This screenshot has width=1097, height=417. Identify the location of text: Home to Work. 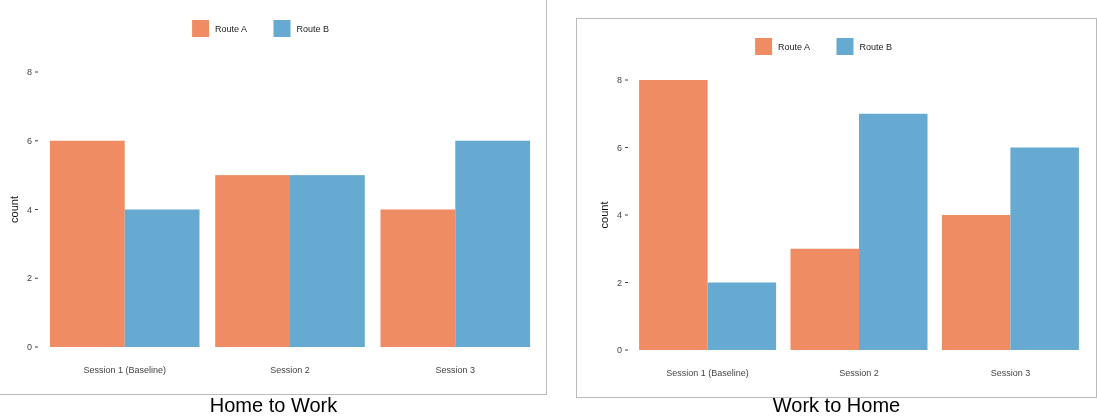
(274, 405).